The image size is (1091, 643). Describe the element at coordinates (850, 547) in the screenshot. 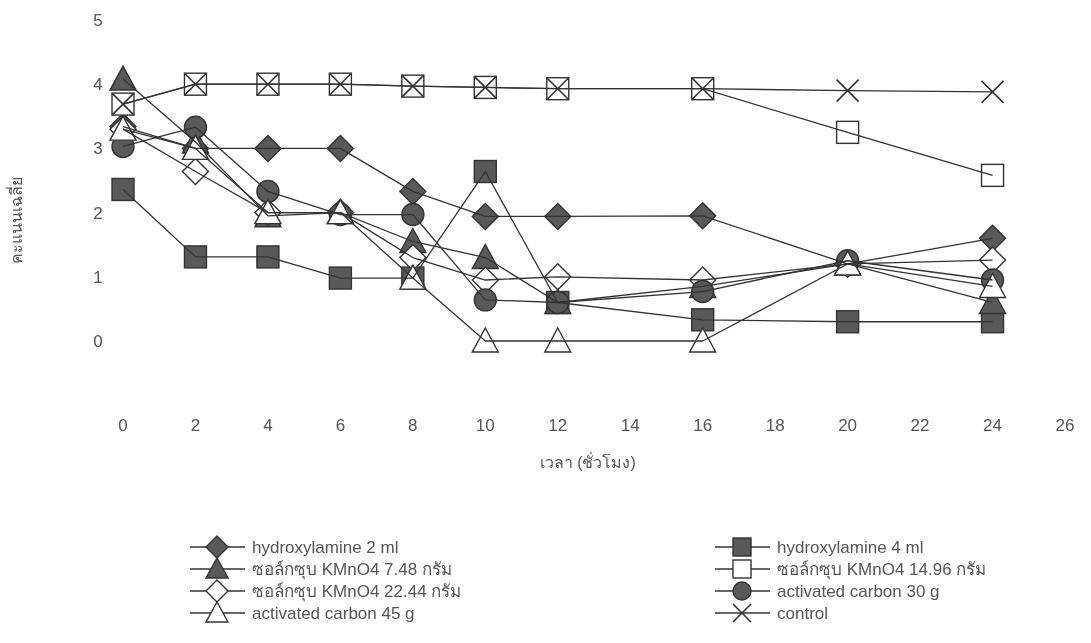

I see `legend-label: hydroxylamine 4 ml` at that location.